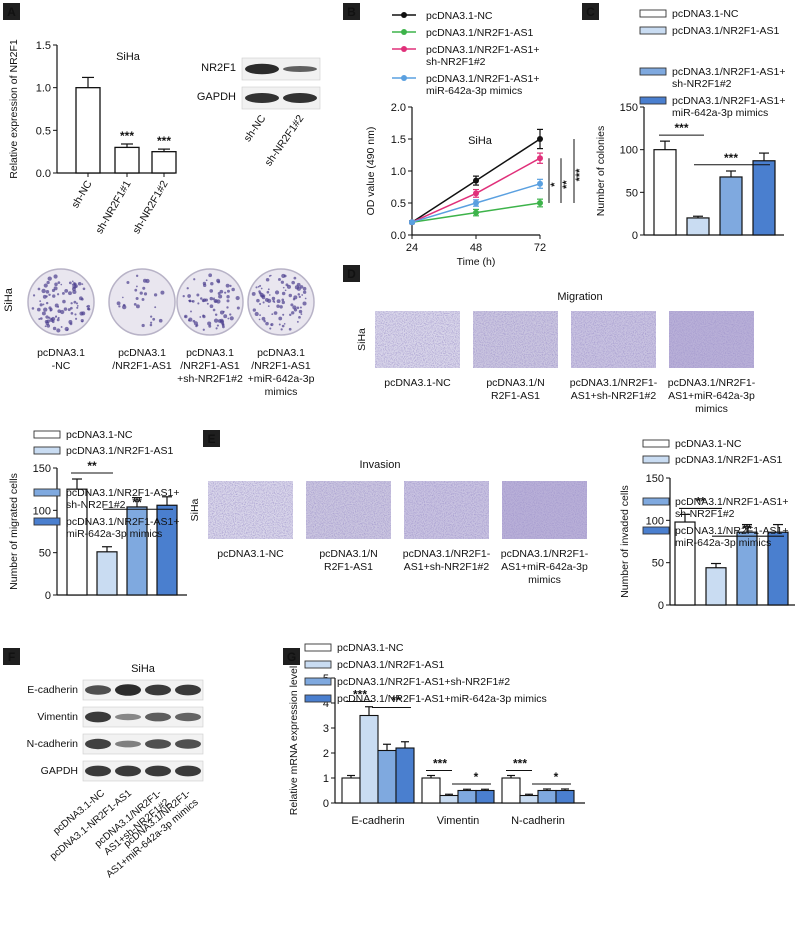 The image size is (800, 932). What do you see at coordinates (137, 502) in the screenshot?
I see `significance-mark: **` at bounding box center [137, 502].